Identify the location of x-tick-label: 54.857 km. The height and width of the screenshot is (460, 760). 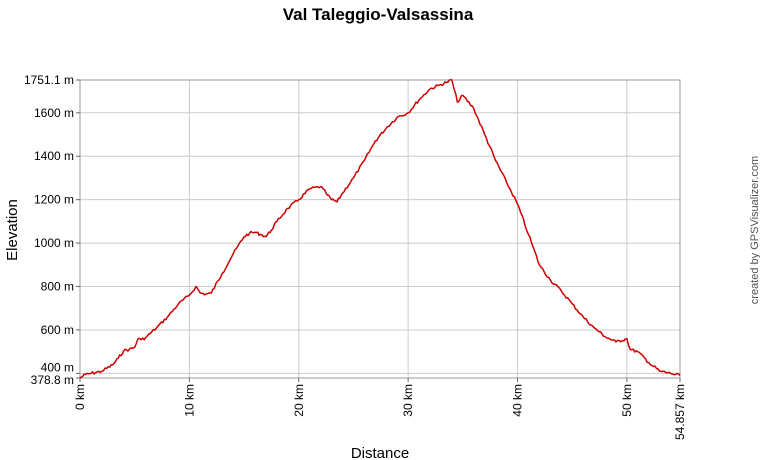
(680, 412).